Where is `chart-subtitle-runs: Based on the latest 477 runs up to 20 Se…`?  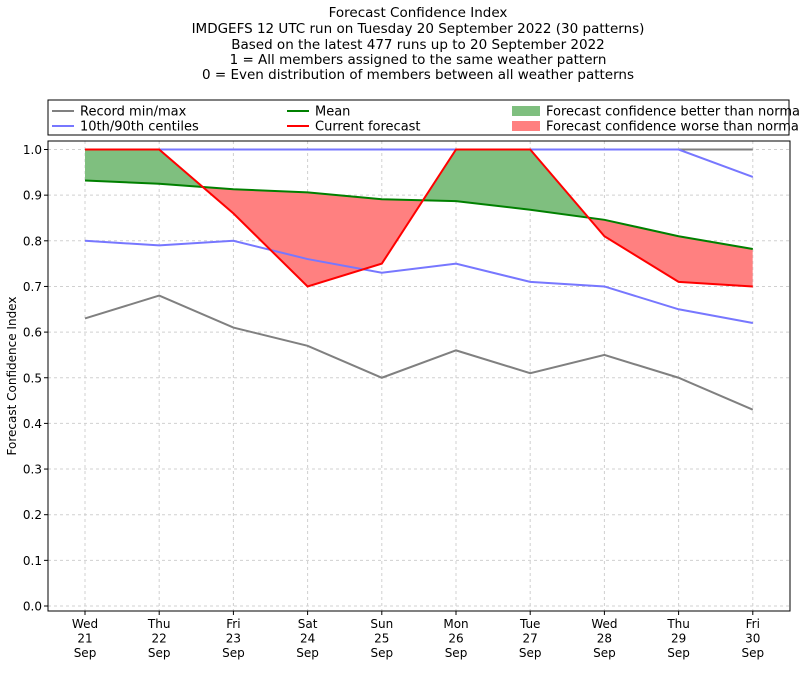 chart-subtitle-runs: Based on the latest 477 runs up to 20 Se… is located at coordinates (418, 45).